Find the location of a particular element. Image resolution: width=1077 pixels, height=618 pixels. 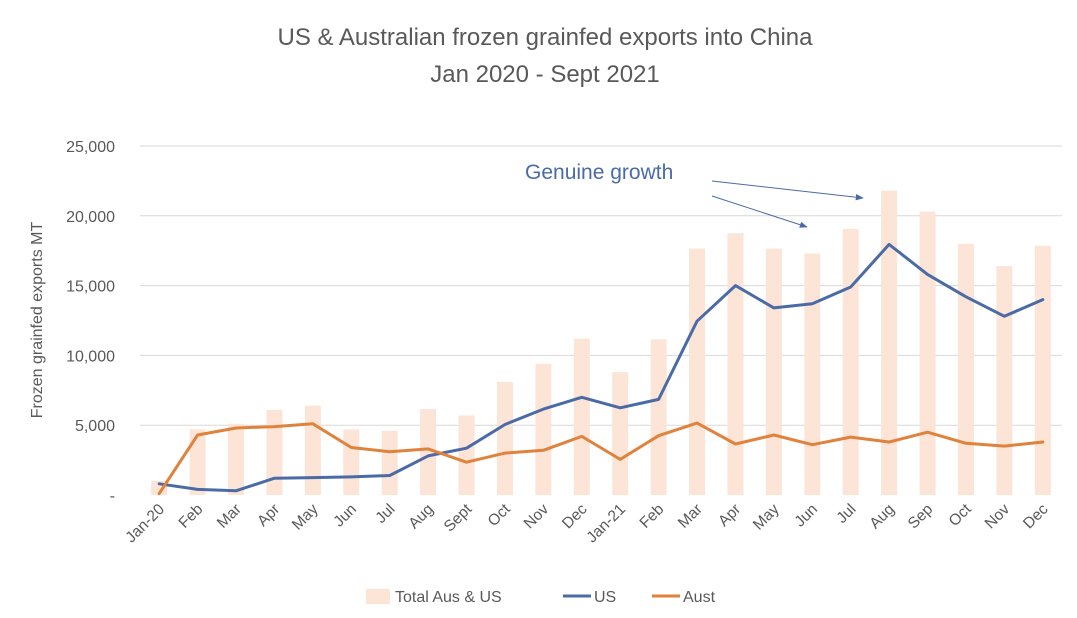

y-tick-label: 25,000 is located at coordinates (90, 147).